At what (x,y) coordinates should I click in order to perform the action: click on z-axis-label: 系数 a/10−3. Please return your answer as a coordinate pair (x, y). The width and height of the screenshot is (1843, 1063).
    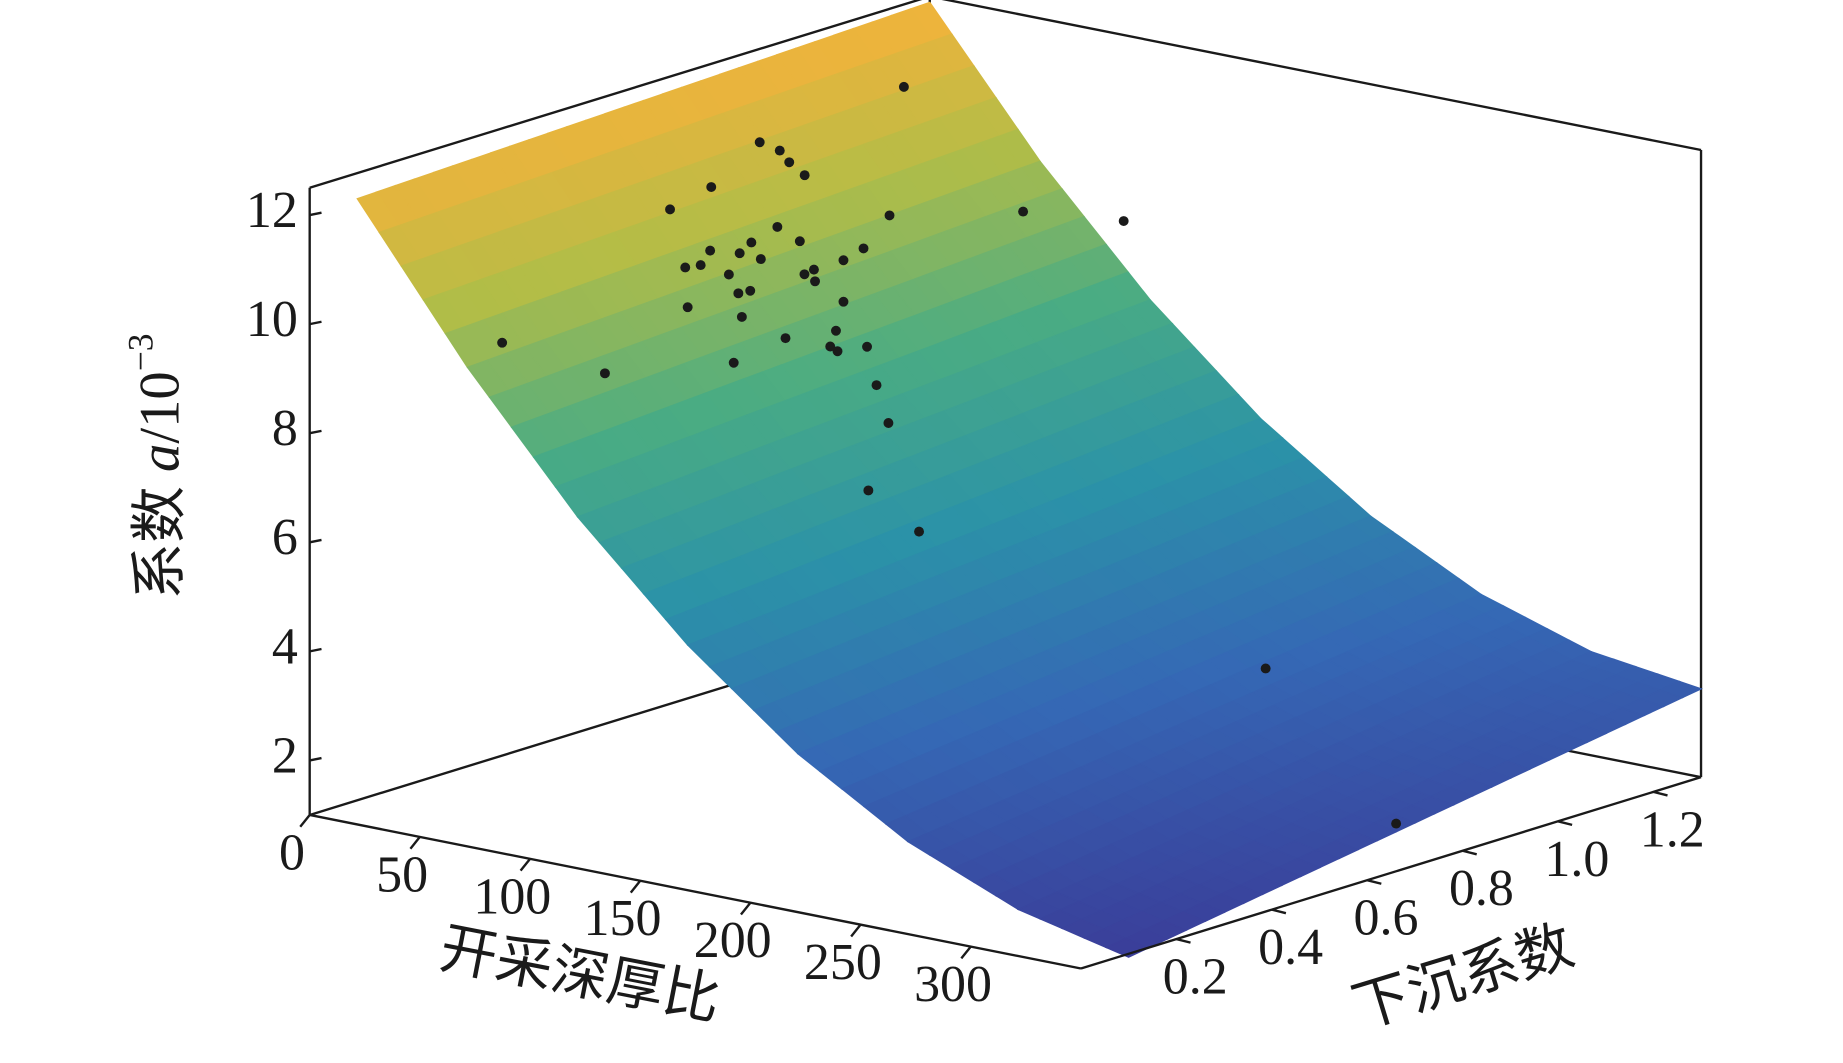
    Looking at the image, I should click on (155, 467).